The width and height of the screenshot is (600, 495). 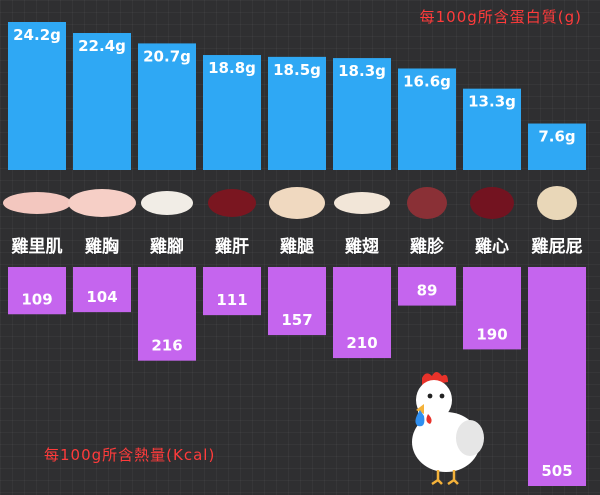 What do you see at coordinates (231, 246) in the screenshot?
I see `category-label: 雞肝` at bounding box center [231, 246].